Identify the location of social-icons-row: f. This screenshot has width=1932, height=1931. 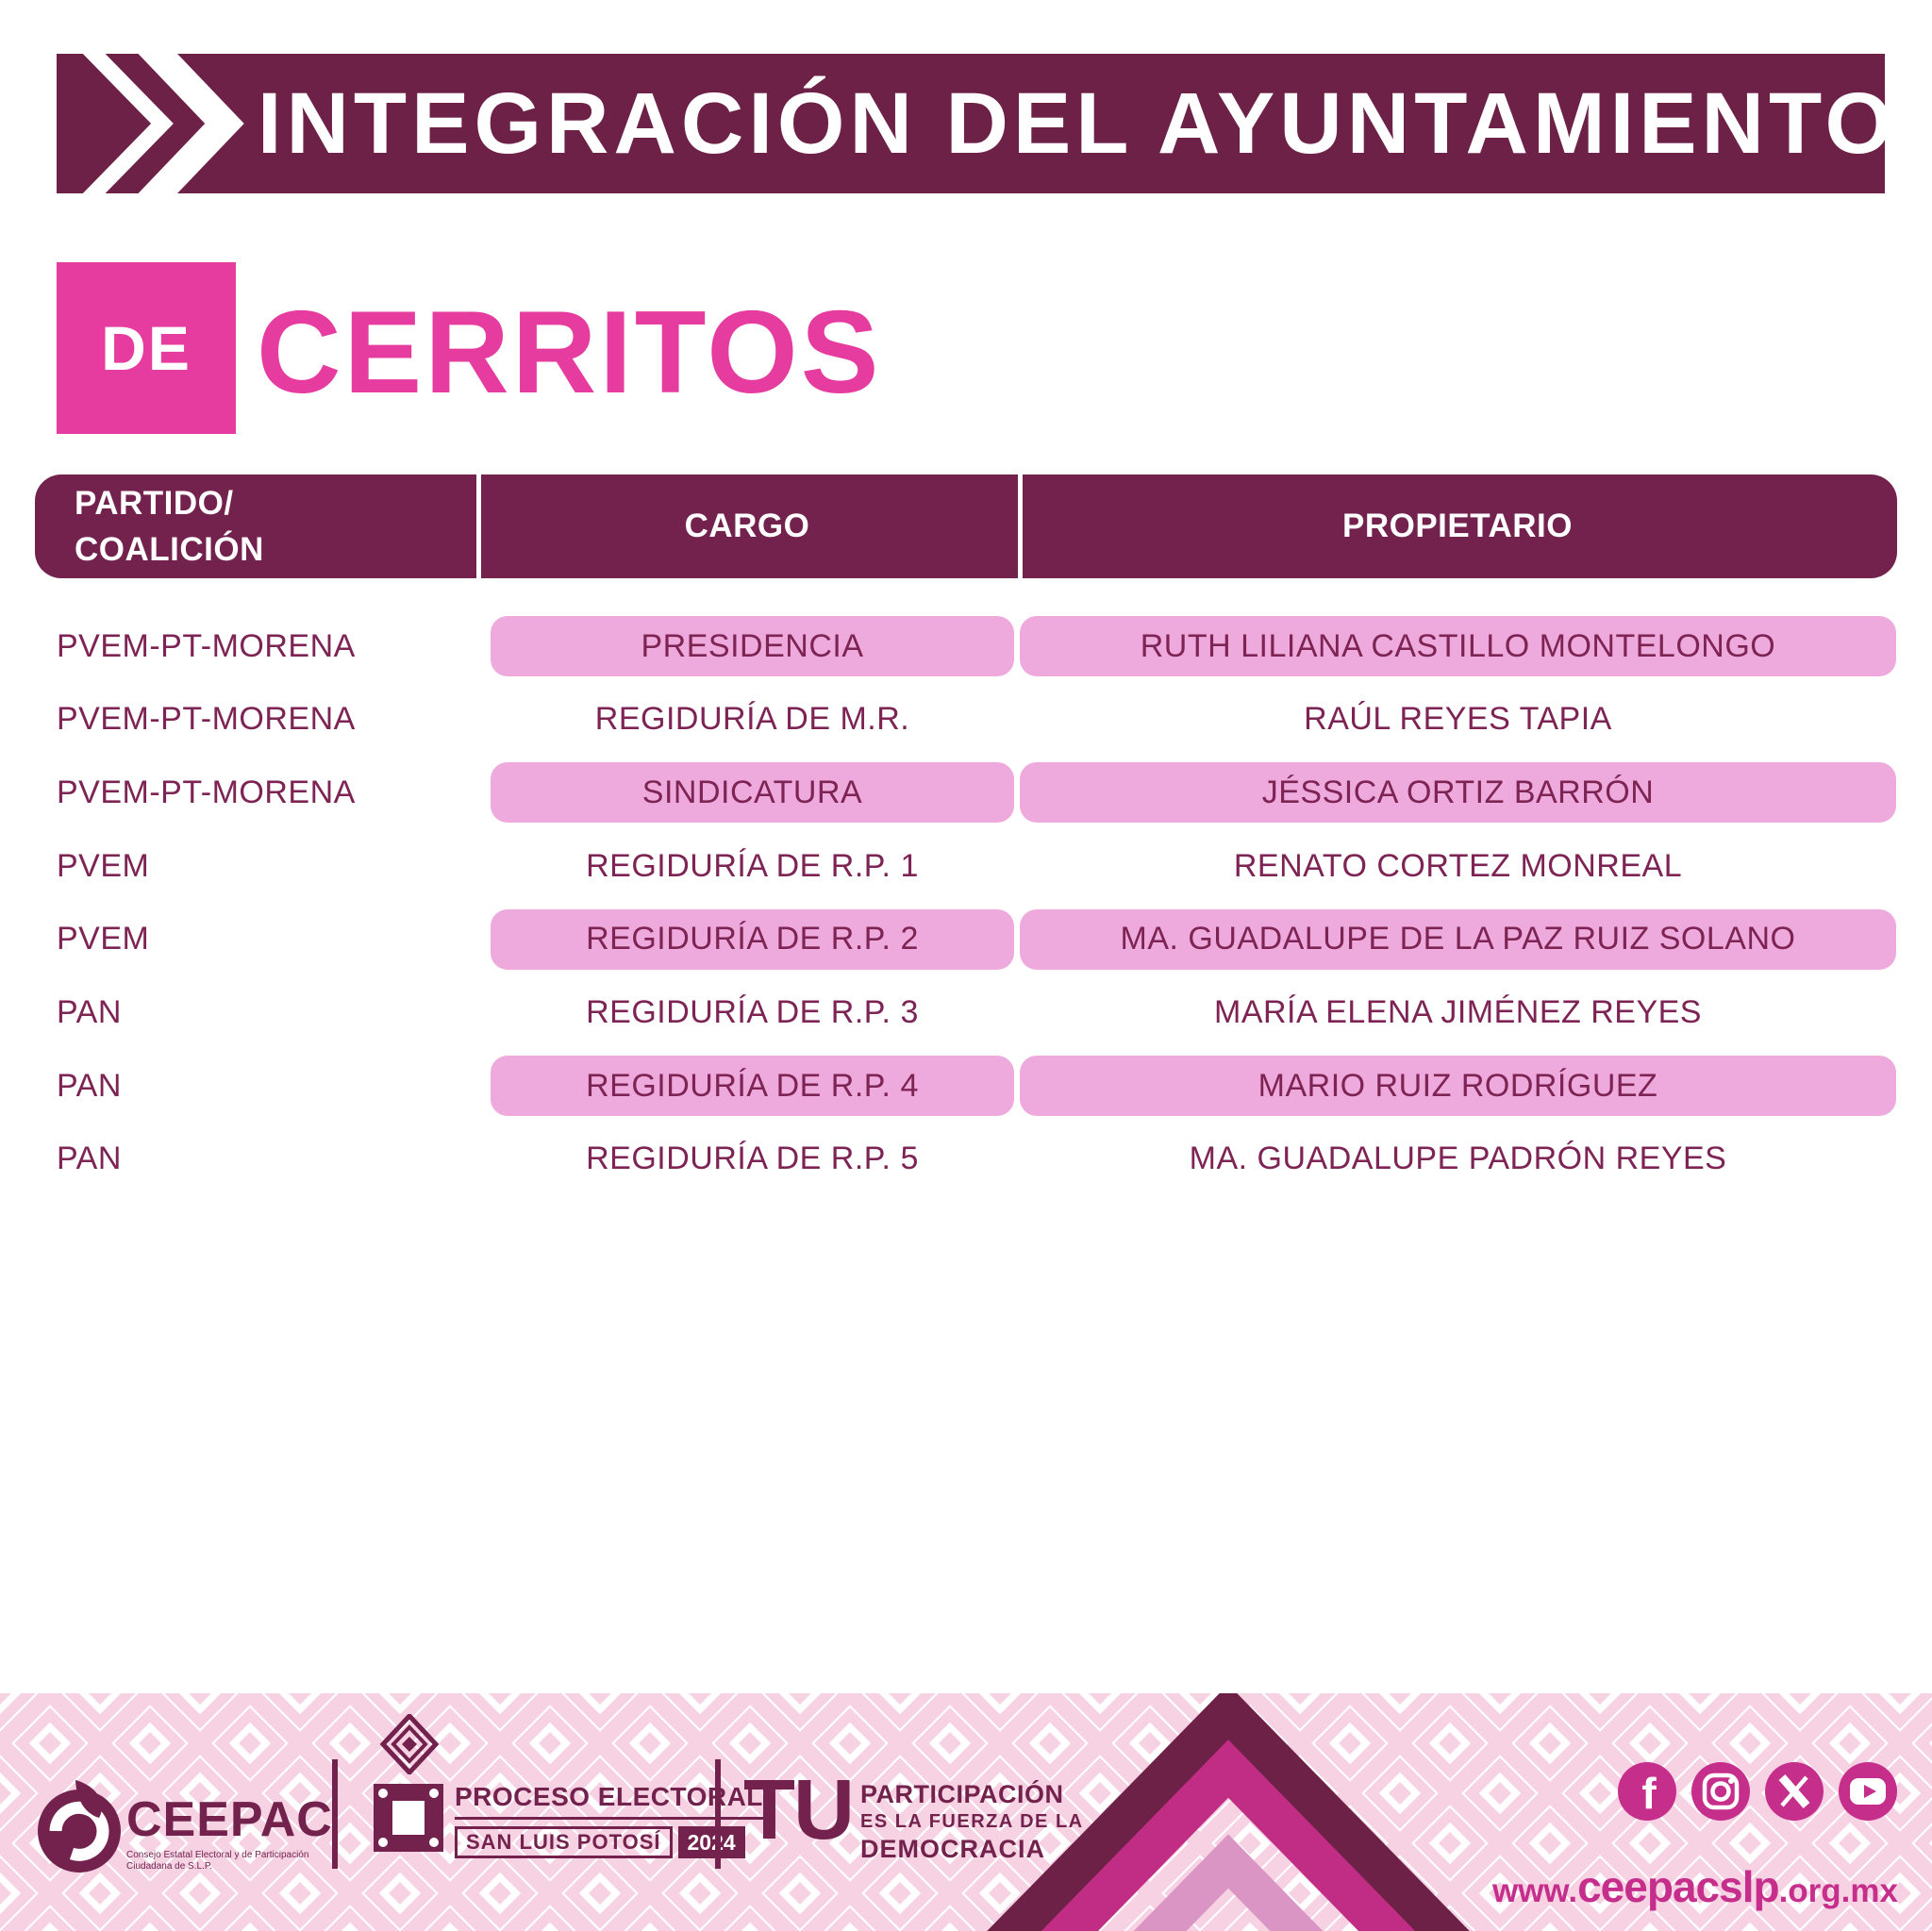
(1758, 1791).